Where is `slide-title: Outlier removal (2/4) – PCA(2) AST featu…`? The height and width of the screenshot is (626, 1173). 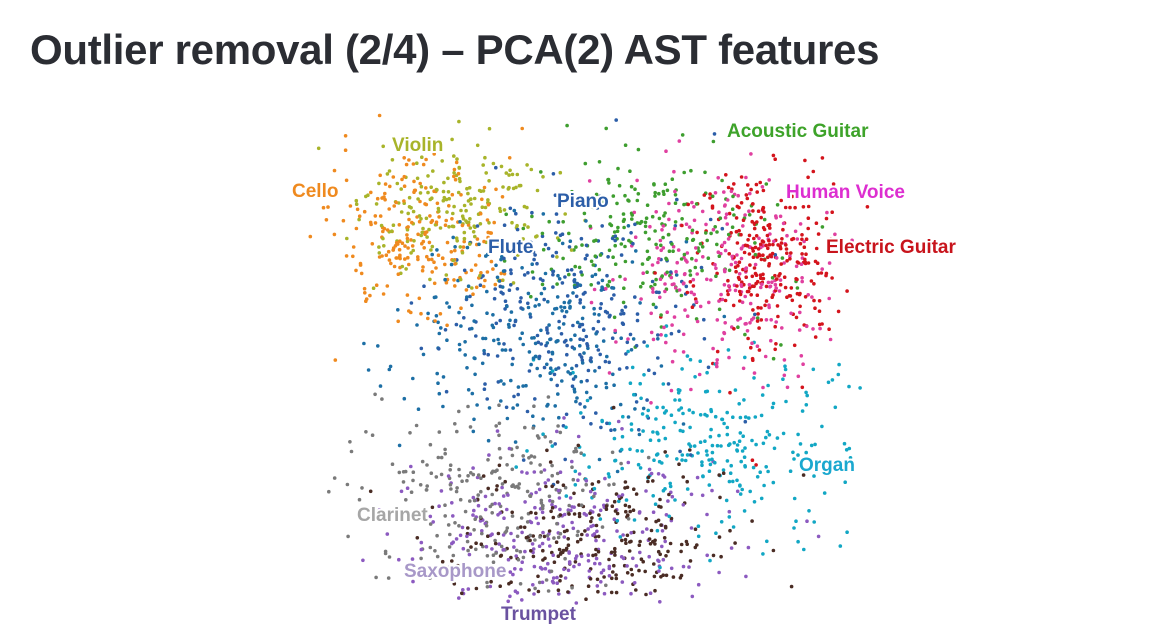 slide-title: Outlier removal (2/4) – PCA(2) AST featu… is located at coordinates (455, 49).